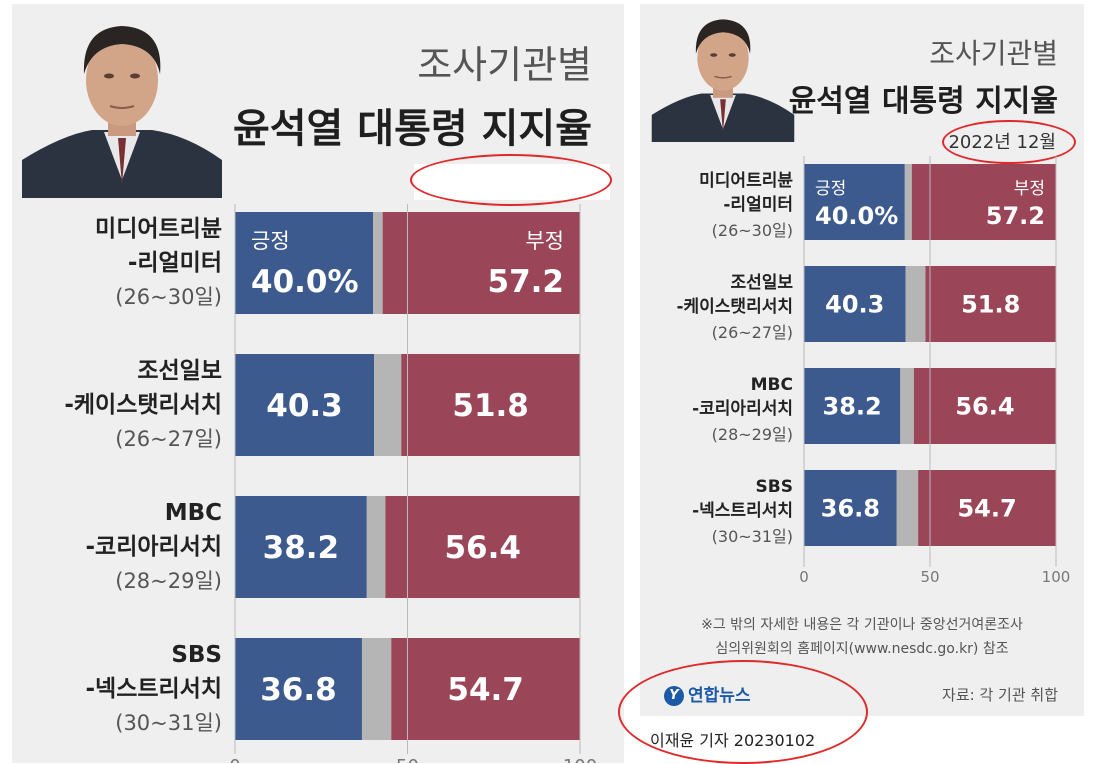 The width and height of the screenshot is (1100, 764). Describe the element at coordinates (862, 625) in the screenshot. I see `footnote-line-1: ※그 밖의 자세한 내용은 각 기관이나 중앙선거여론조사` at that location.